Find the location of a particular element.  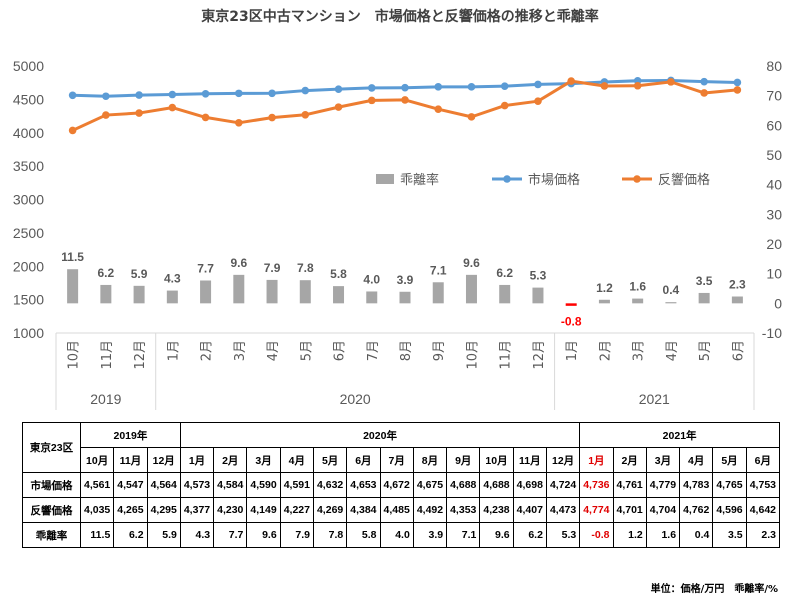

table-month-header: 1月 is located at coordinates (197, 460).